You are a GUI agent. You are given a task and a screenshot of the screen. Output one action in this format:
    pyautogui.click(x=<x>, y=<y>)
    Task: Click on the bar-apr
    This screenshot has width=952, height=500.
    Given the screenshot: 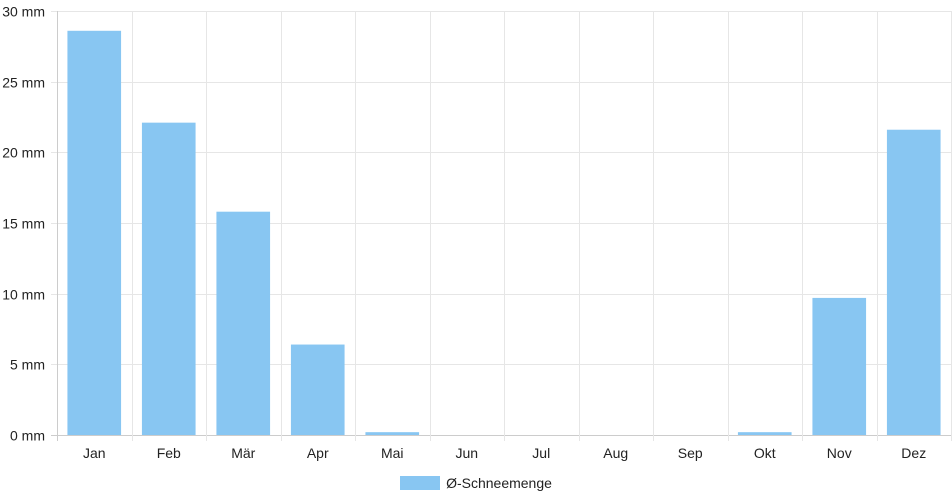 What is the action you would take?
    pyautogui.click(x=317, y=389)
    